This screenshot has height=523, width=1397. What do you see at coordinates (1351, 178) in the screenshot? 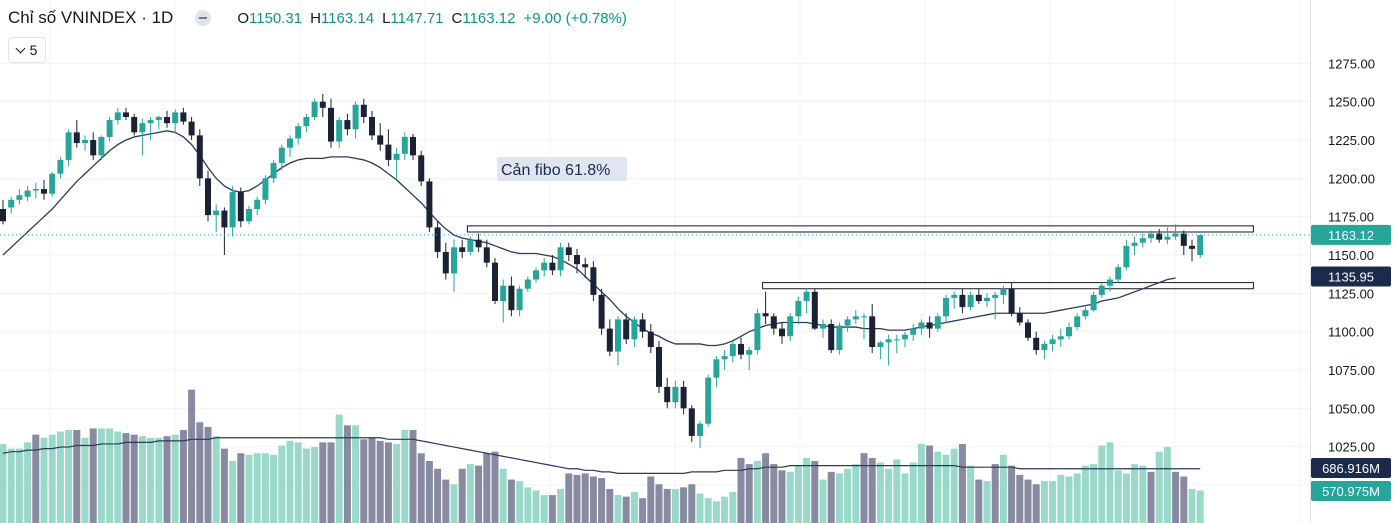
I see `y-tick-label: 1200.00` at bounding box center [1351, 178].